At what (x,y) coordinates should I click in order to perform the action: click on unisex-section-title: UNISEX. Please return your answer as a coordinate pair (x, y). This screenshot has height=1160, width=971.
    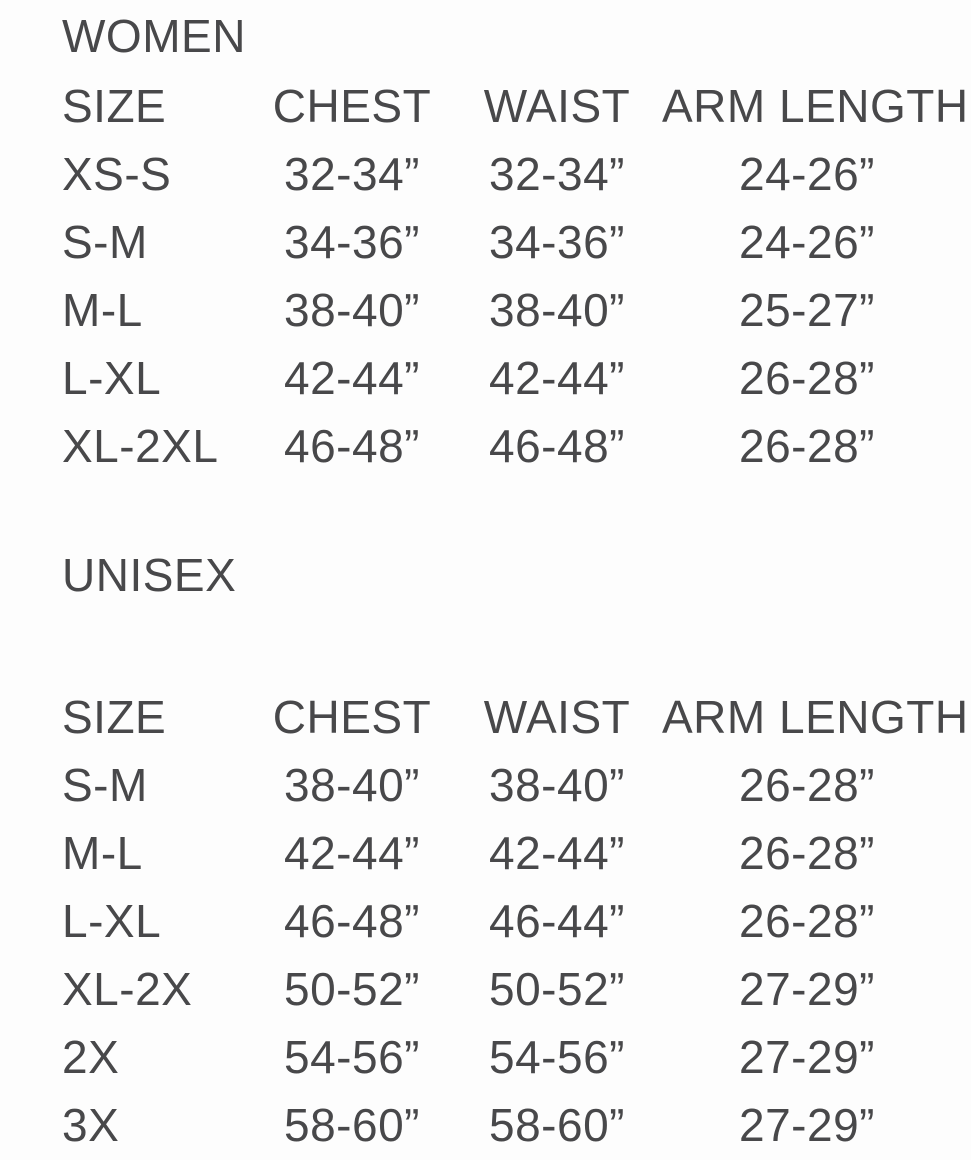
    Looking at the image, I should click on (149, 575).